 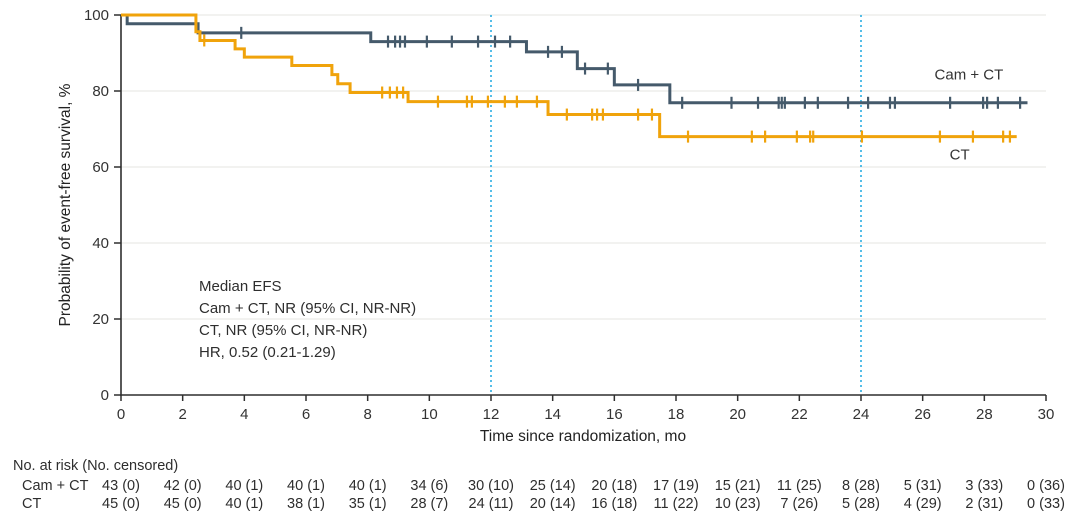 I want to click on risk-value: 2 (31), so click(x=984, y=504).